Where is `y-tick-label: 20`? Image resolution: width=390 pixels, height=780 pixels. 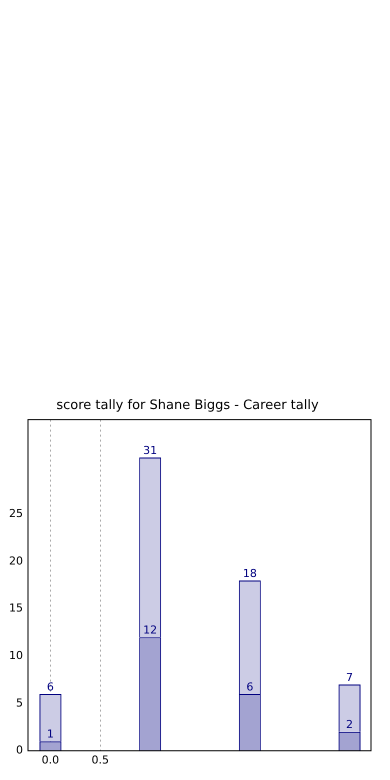
y-tick-label: 20 is located at coordinates (15, 561).